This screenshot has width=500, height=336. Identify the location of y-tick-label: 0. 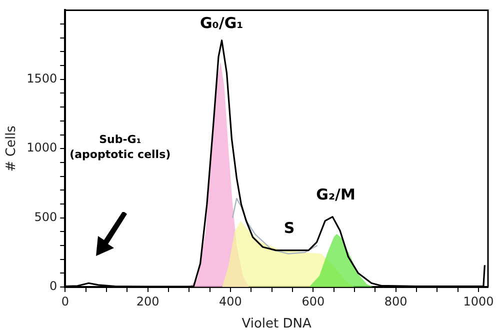
(54, 286).